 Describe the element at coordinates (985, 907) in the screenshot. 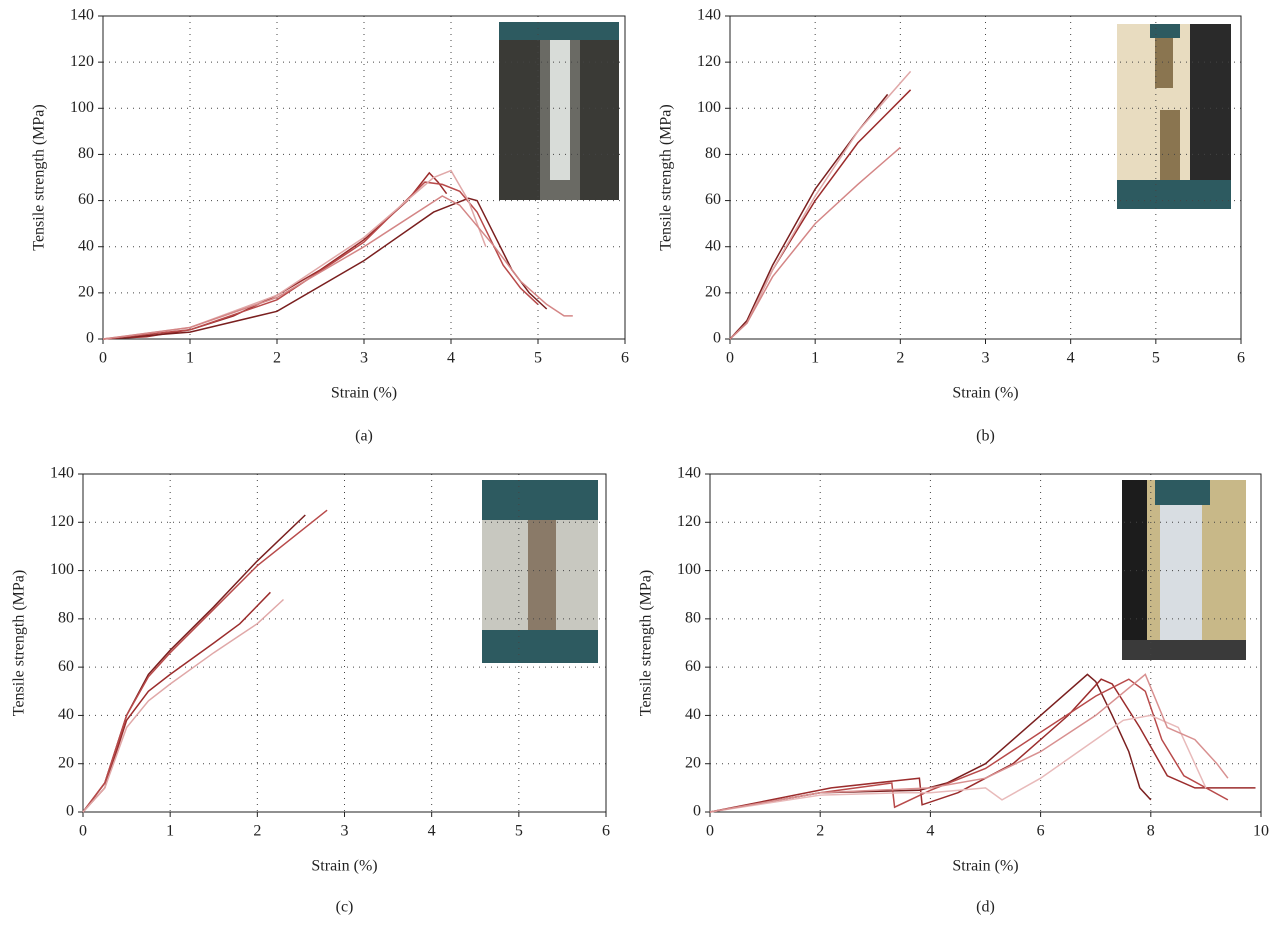

I see `panel-caption: (d)` at that location.